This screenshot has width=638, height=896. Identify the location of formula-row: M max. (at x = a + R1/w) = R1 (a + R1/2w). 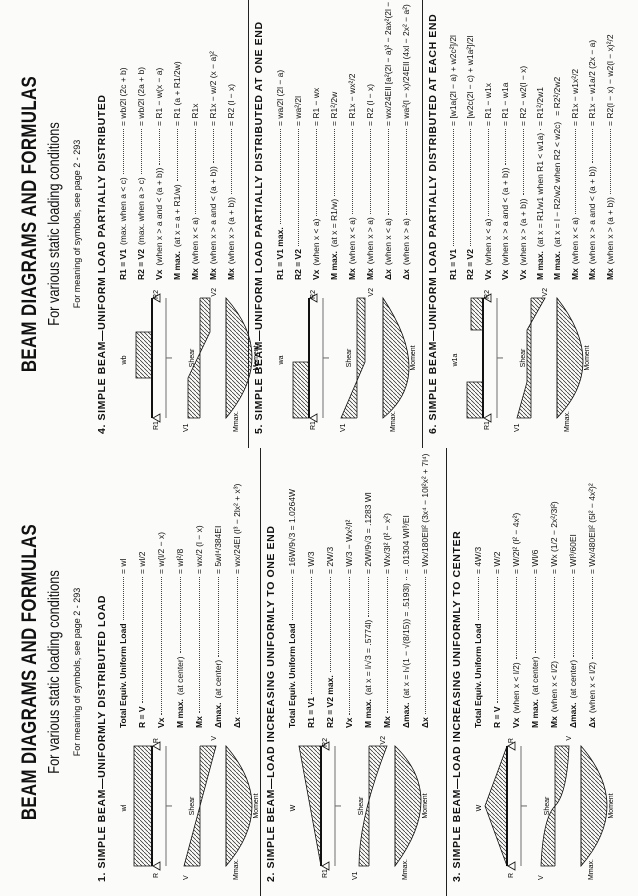
(177, 144).